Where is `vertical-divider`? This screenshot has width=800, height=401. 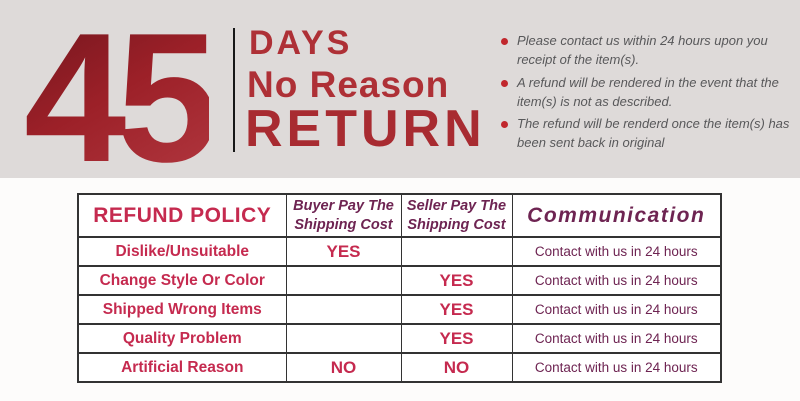 vertical-divider is located at coordinates (234, 90).